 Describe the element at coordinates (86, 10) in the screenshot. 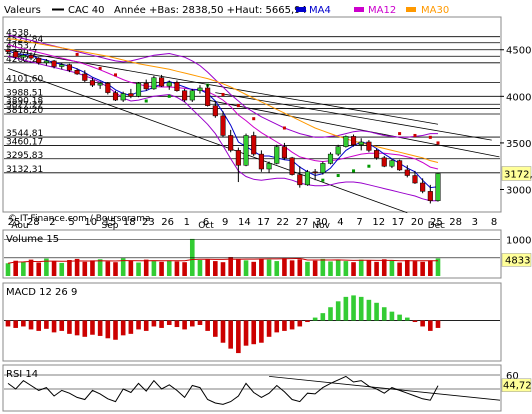

I see `legend-series-cac40: CAC 40` at that location.